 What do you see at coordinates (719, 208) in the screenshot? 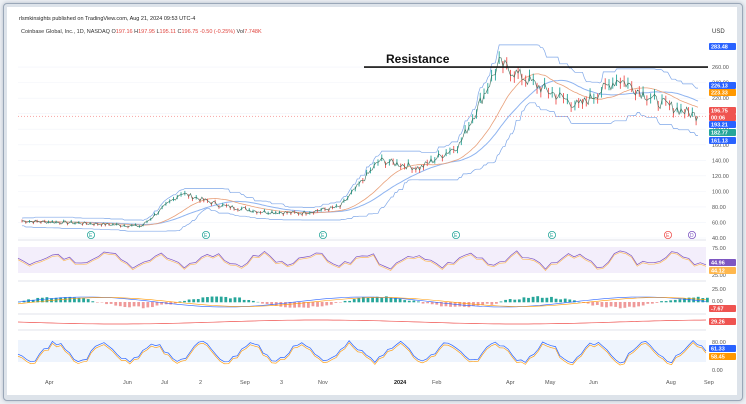
I see `price-tick-label: 80.00` at bounding box center [719, 208].